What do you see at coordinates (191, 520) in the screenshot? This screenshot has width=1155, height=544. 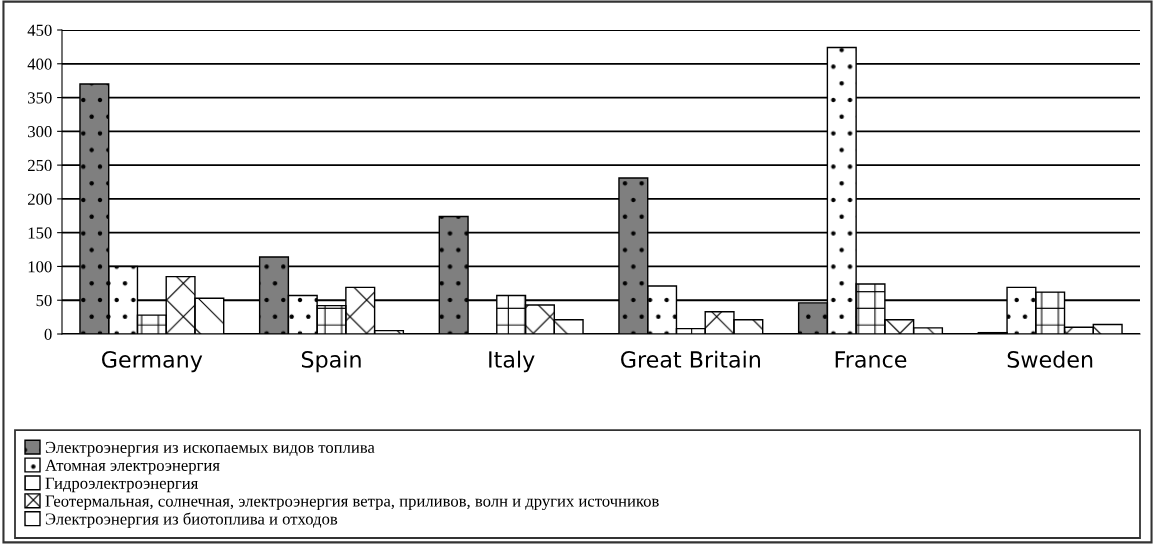 I see `legend-label: Электроэнергия из биотоплива и отходов` at bounding box center [191, 520].